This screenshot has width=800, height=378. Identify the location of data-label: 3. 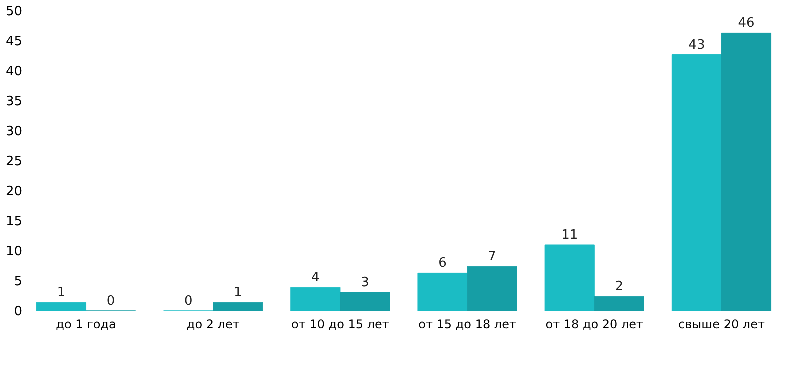
(365, 282).